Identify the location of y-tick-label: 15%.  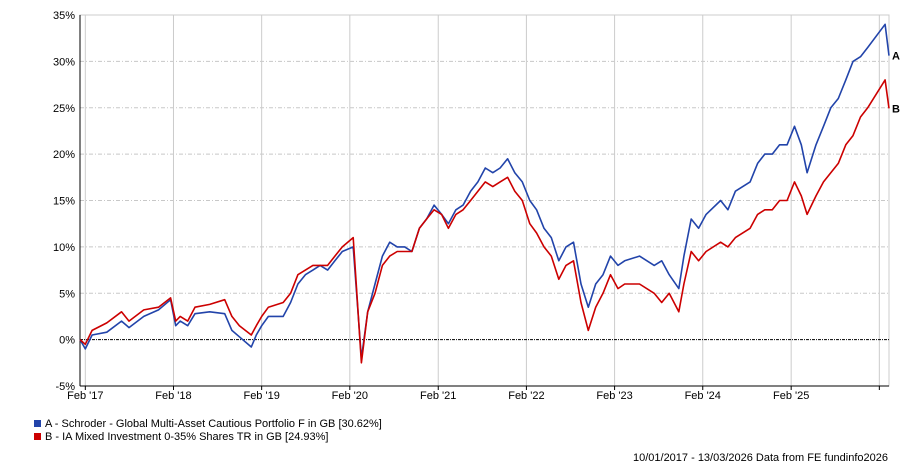
(64, 202).